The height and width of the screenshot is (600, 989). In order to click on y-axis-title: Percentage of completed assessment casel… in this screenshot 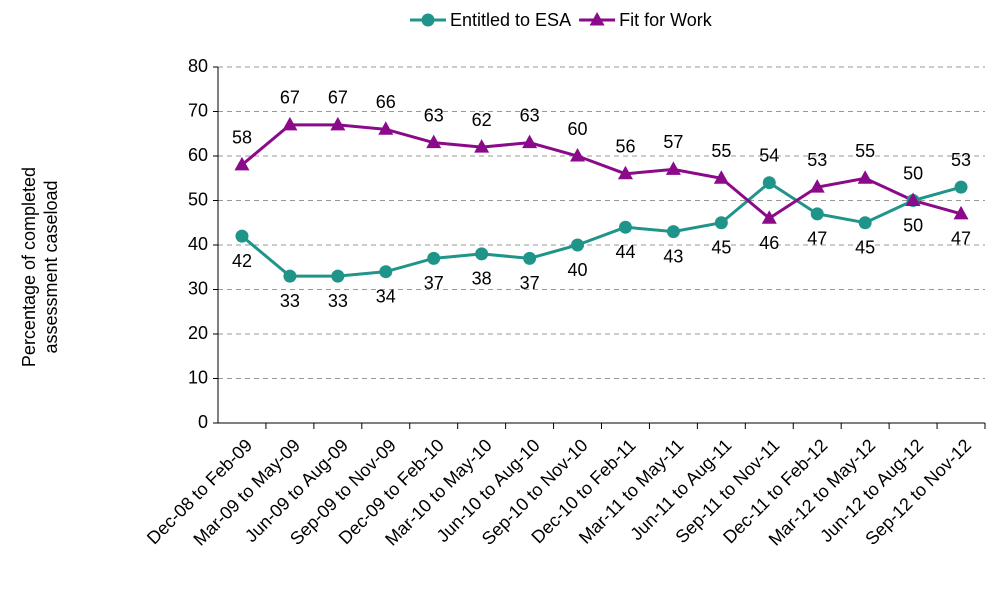, I will do `click(40, 267)`.